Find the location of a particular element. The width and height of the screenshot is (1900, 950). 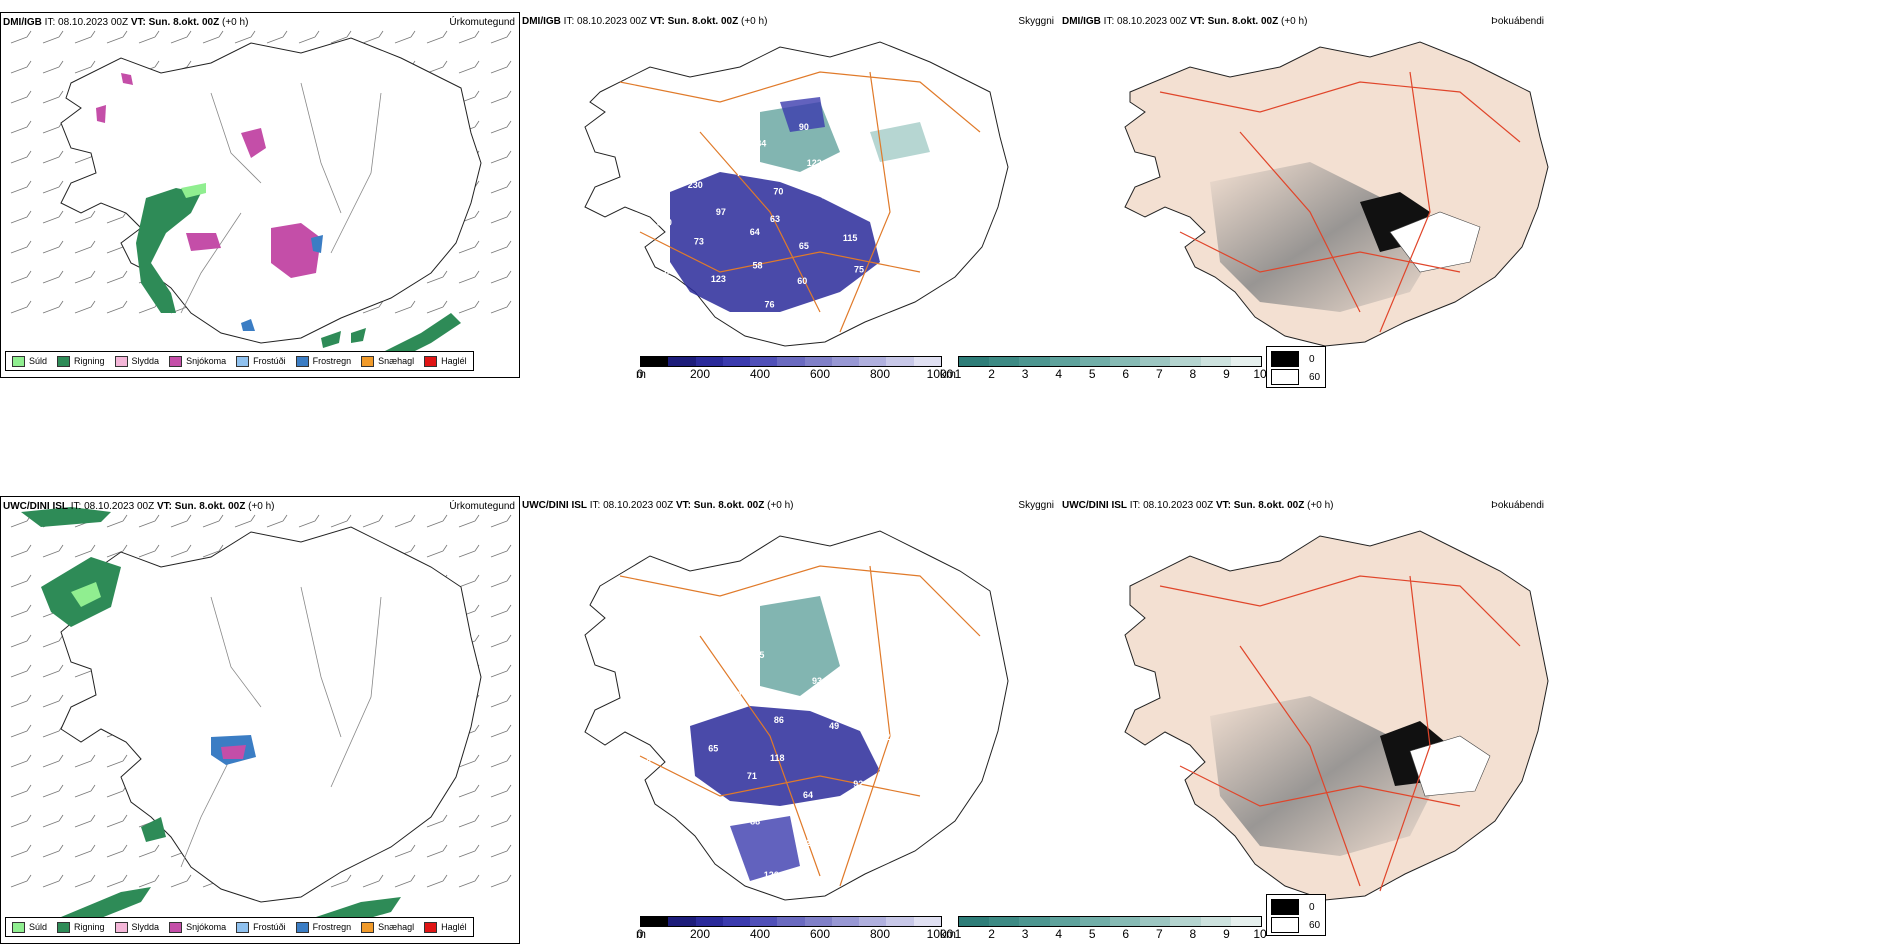

colorbar-tick: 0 is located at coordinates (640, 934).